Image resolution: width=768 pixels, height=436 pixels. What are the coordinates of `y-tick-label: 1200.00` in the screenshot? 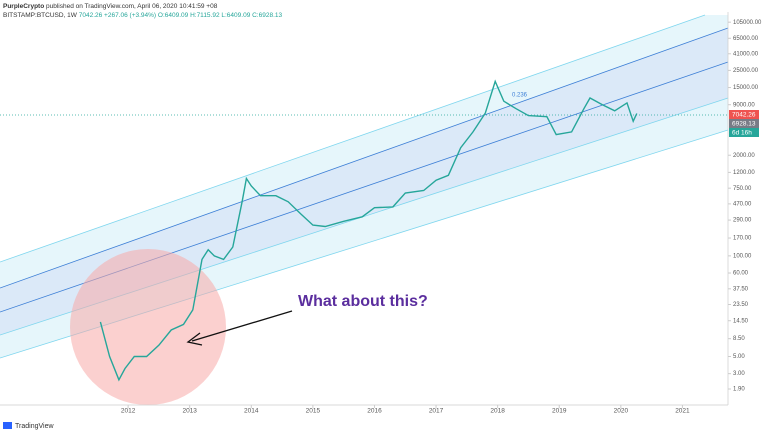 It's located at (744, 173).